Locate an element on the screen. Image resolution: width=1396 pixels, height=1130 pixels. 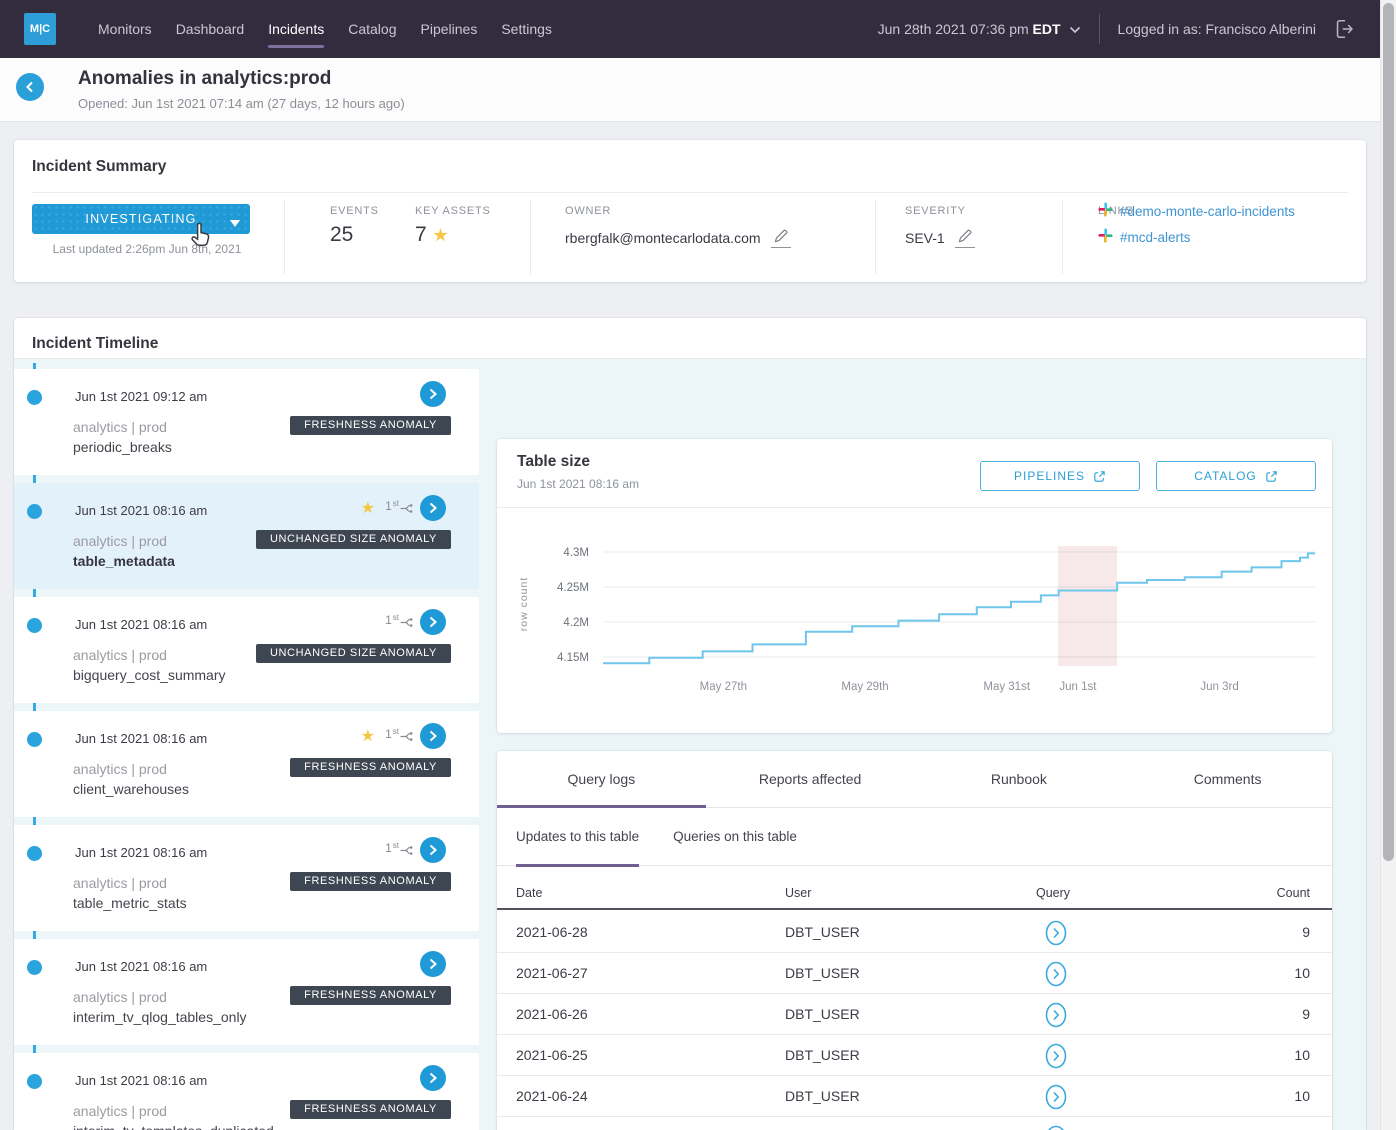
scrollbar-track is located at coordinates (1388, 565).